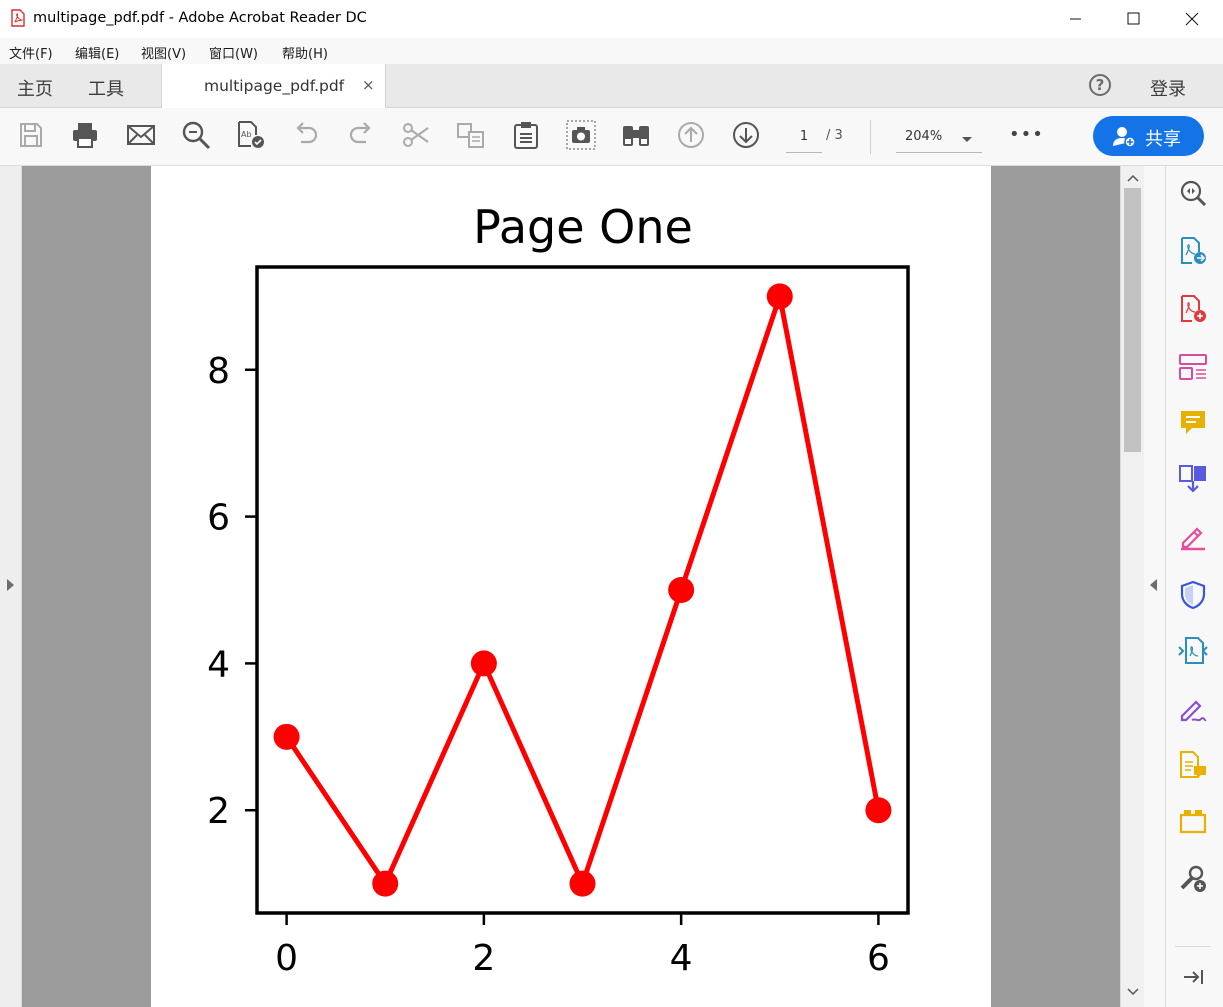 The image size is (1223, 1007). Describe the element at coordinates (1193, 651) in the screenshot. I see `compress-button` at that location.